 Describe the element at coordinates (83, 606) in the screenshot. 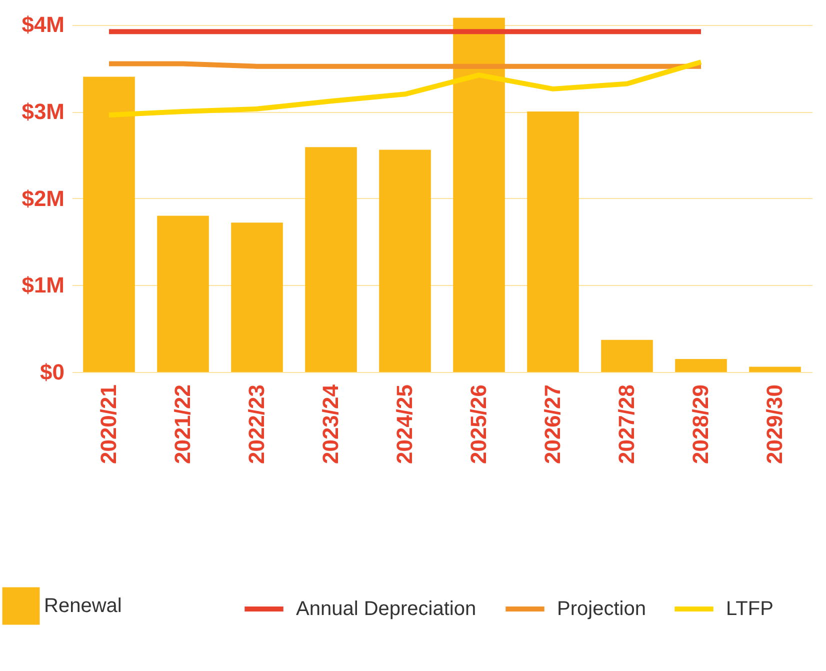

I see `legend-label: Renewal` at that location.